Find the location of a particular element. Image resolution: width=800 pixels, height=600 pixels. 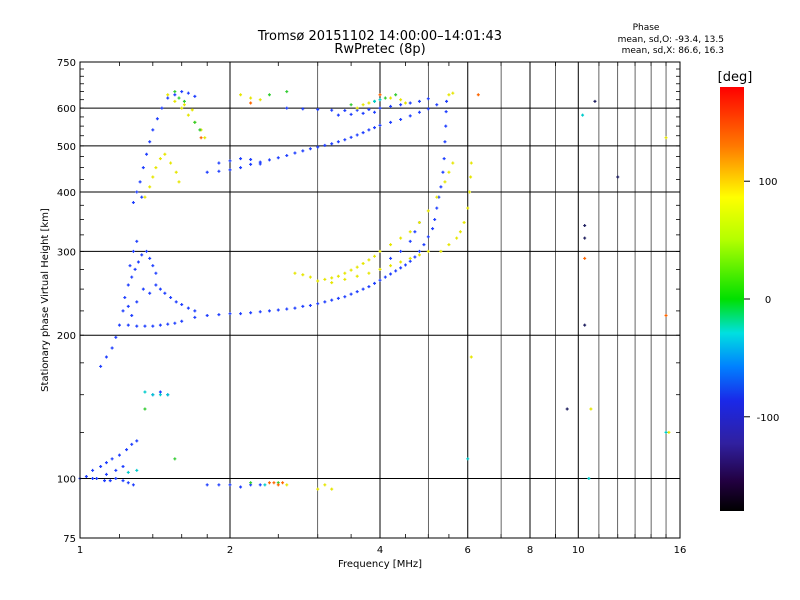

y-tick-label: 600 is located at coordinates (66, 109).